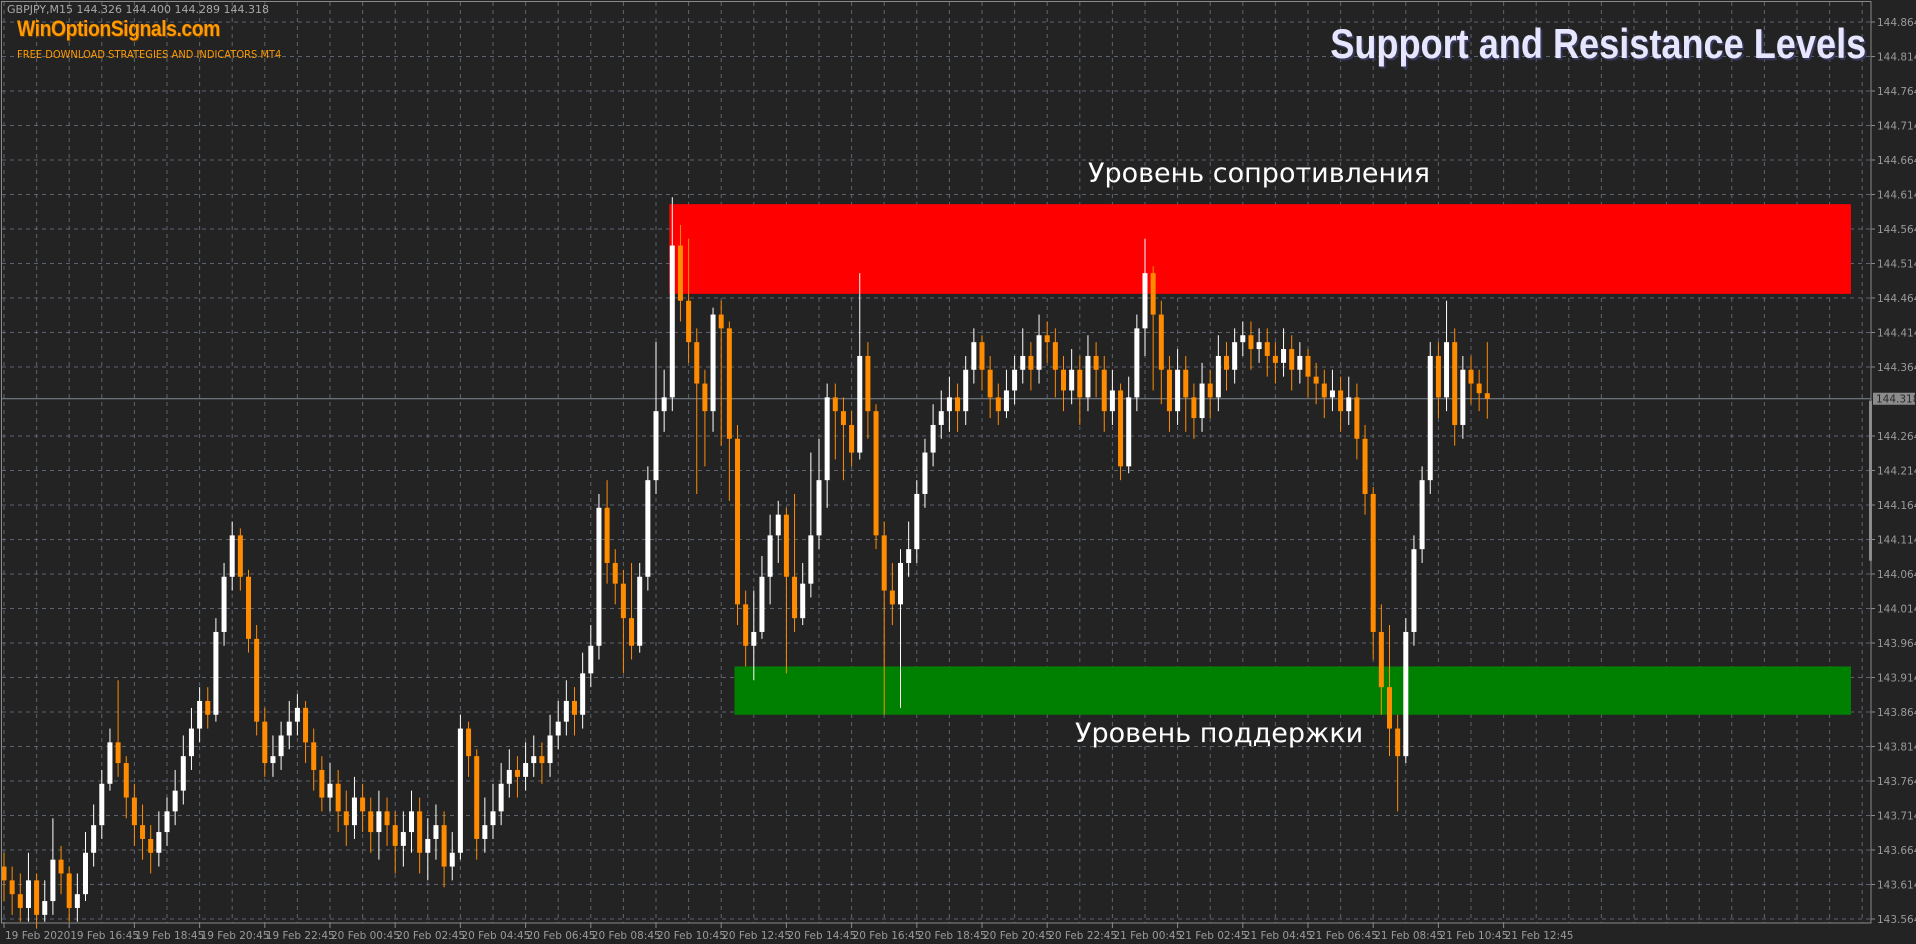 The width and height of the screenshot is (1916, 944). I want to click on y-tick-label: 144.514, so click(1896, 265).